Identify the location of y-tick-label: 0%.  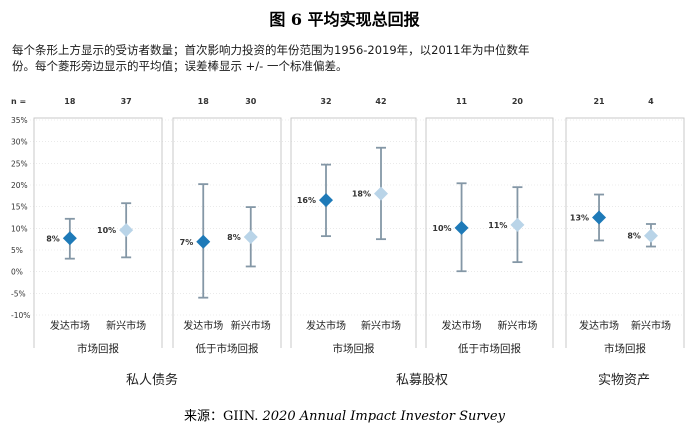
(17, 272).